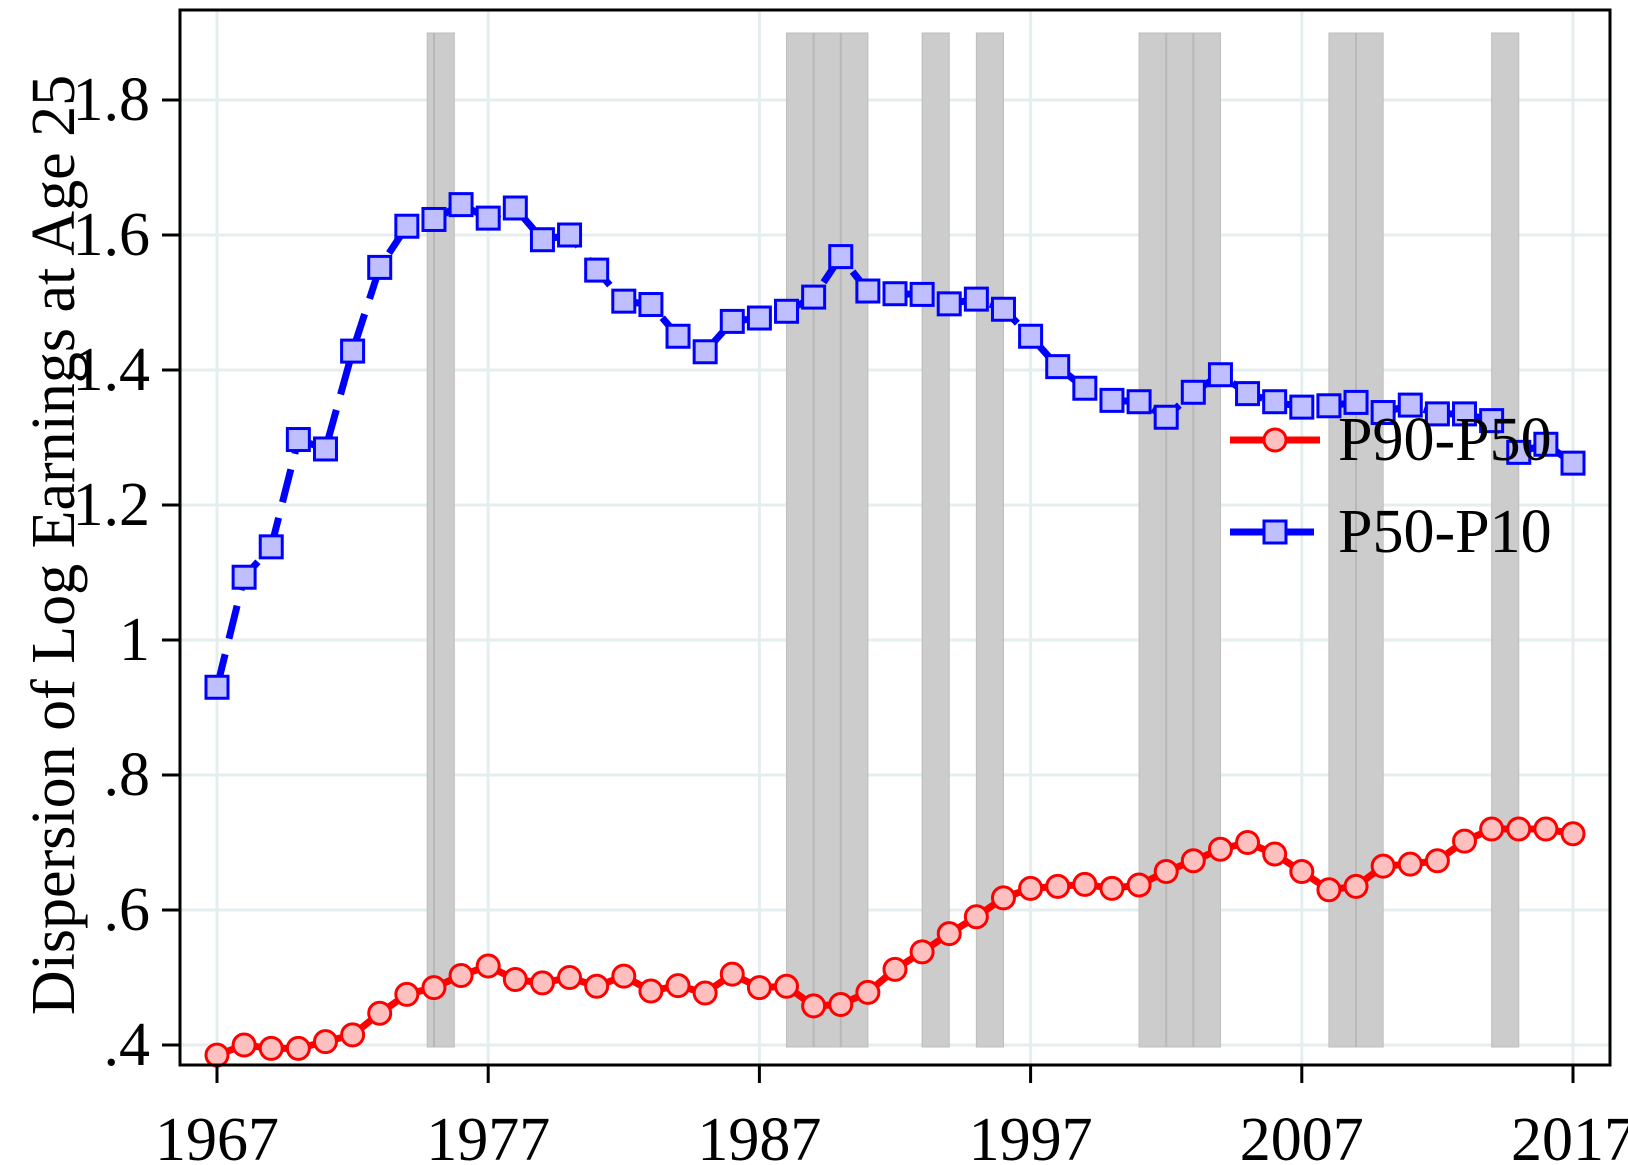  I want to click on x-axis: 1967 1977 1987 1997 2007 2017, so click(891, 1115).